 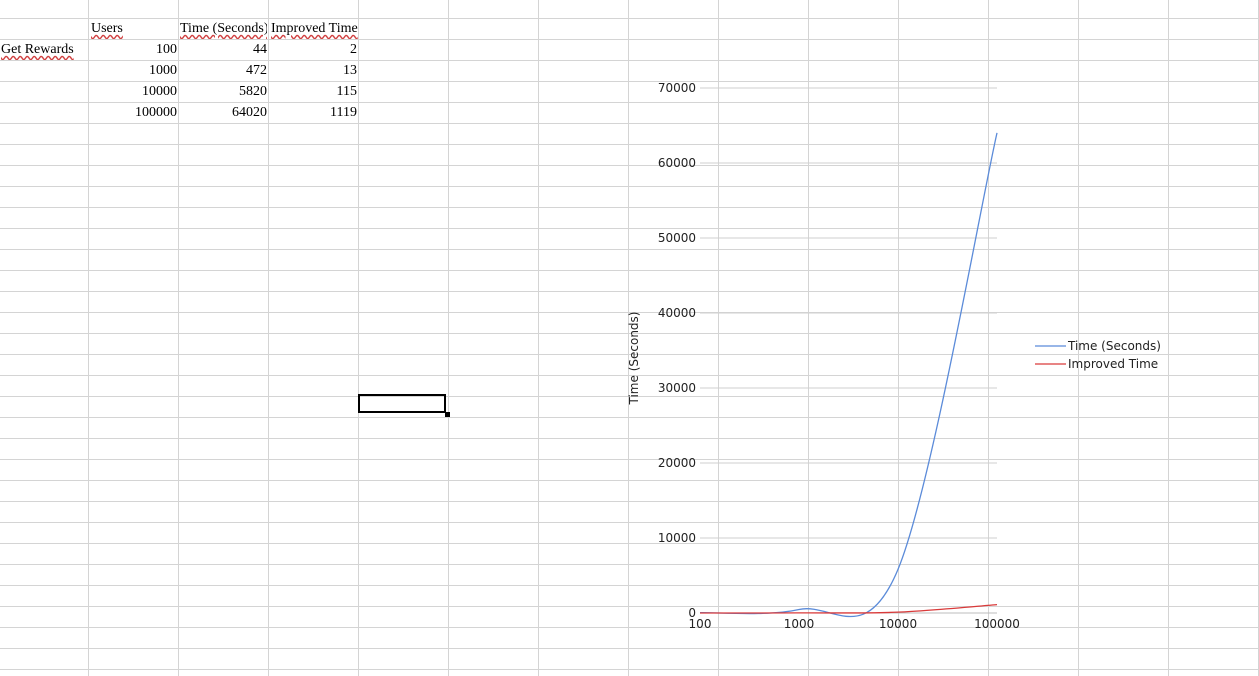 I want to click on cell-improved-1: 2, so click(x=353, y=49).